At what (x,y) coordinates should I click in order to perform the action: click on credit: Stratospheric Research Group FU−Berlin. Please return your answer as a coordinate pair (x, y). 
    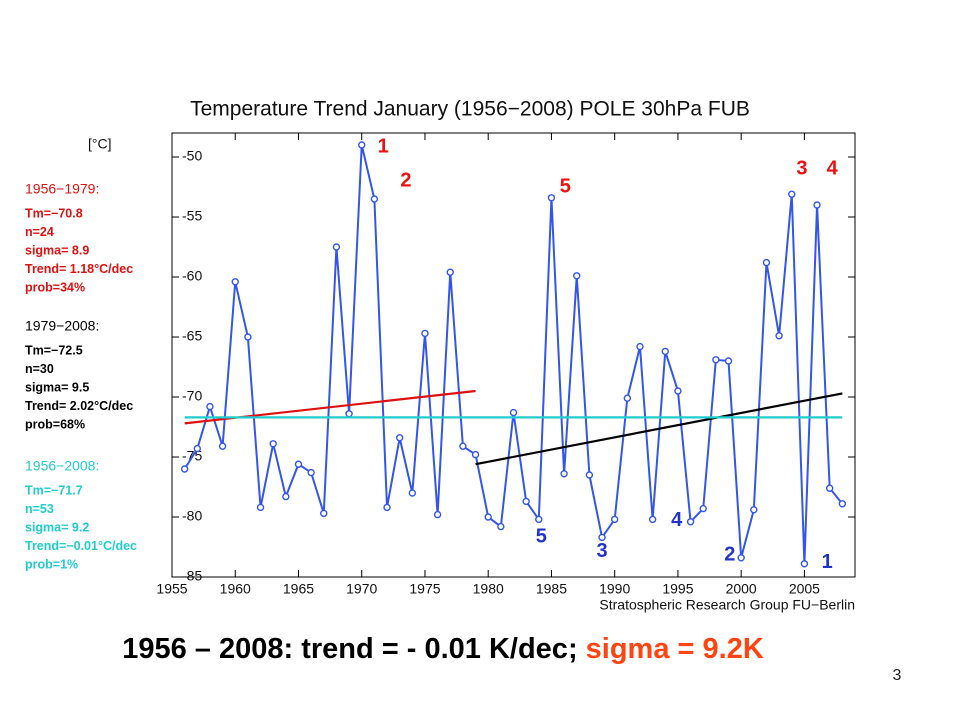
    Looking at the image, I should click on (727, 605).